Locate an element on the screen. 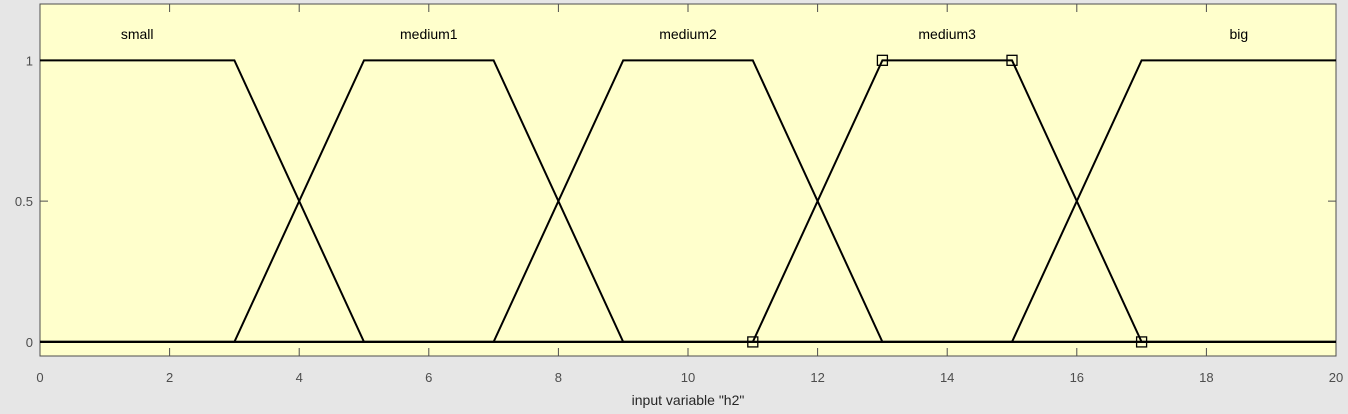 The width and height of the screenshot is (1348, 414). mf-label-medium1: medium1 is located at coordinates (429, 34).